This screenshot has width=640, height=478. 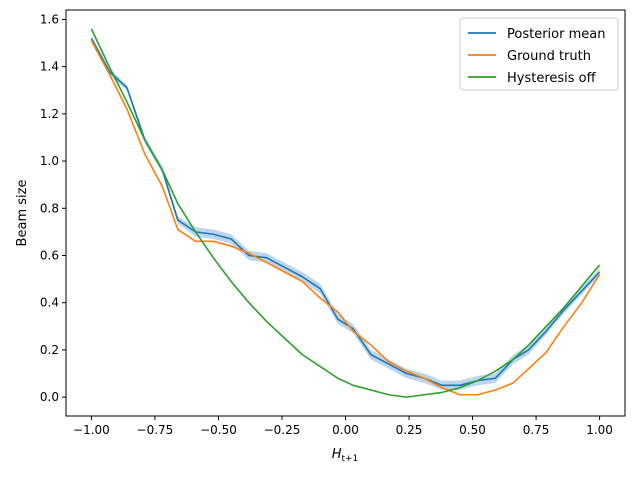 I want to click on x-tick-label: 0.25, so click(x=409, y=430).